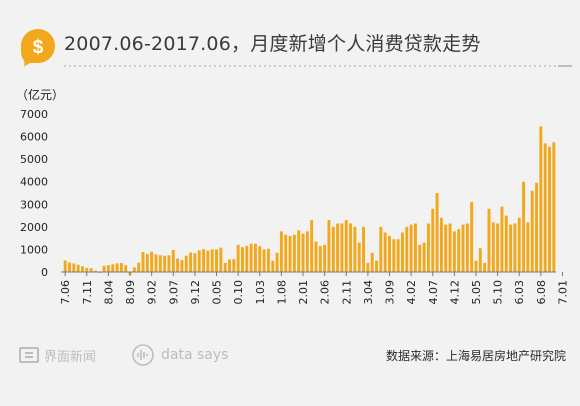 The width and height of the screenshot is (580, 406). I want to click on x-tick-label: 08.04, so click(108, 292).